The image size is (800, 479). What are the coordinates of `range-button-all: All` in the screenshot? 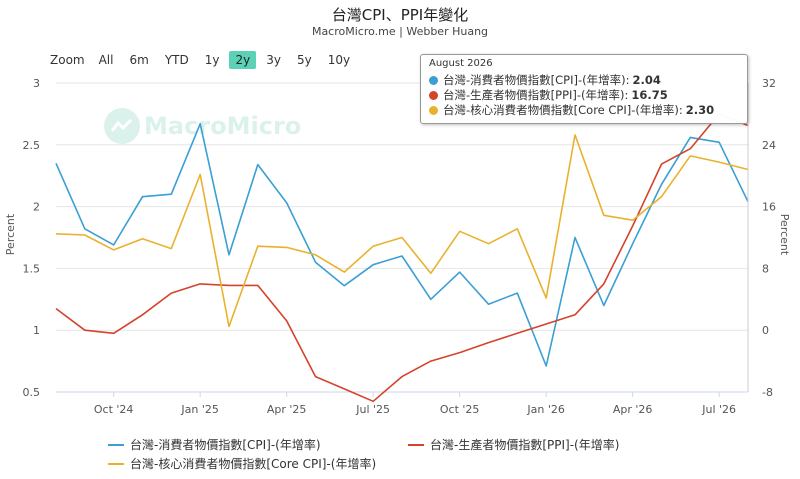 It's located at (106, 60).